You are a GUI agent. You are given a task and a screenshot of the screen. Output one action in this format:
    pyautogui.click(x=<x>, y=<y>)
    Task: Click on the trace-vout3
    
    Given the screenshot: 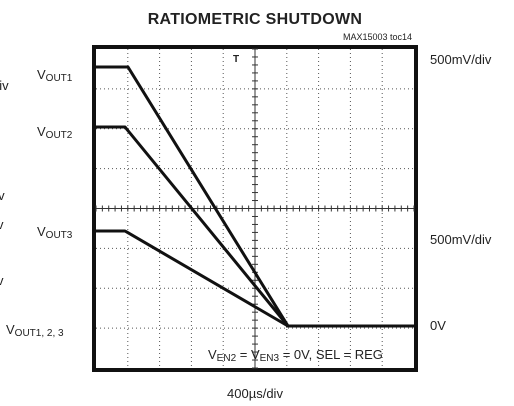 What is the action you would take?
    pyautogui.click(x=192, y=278)
    